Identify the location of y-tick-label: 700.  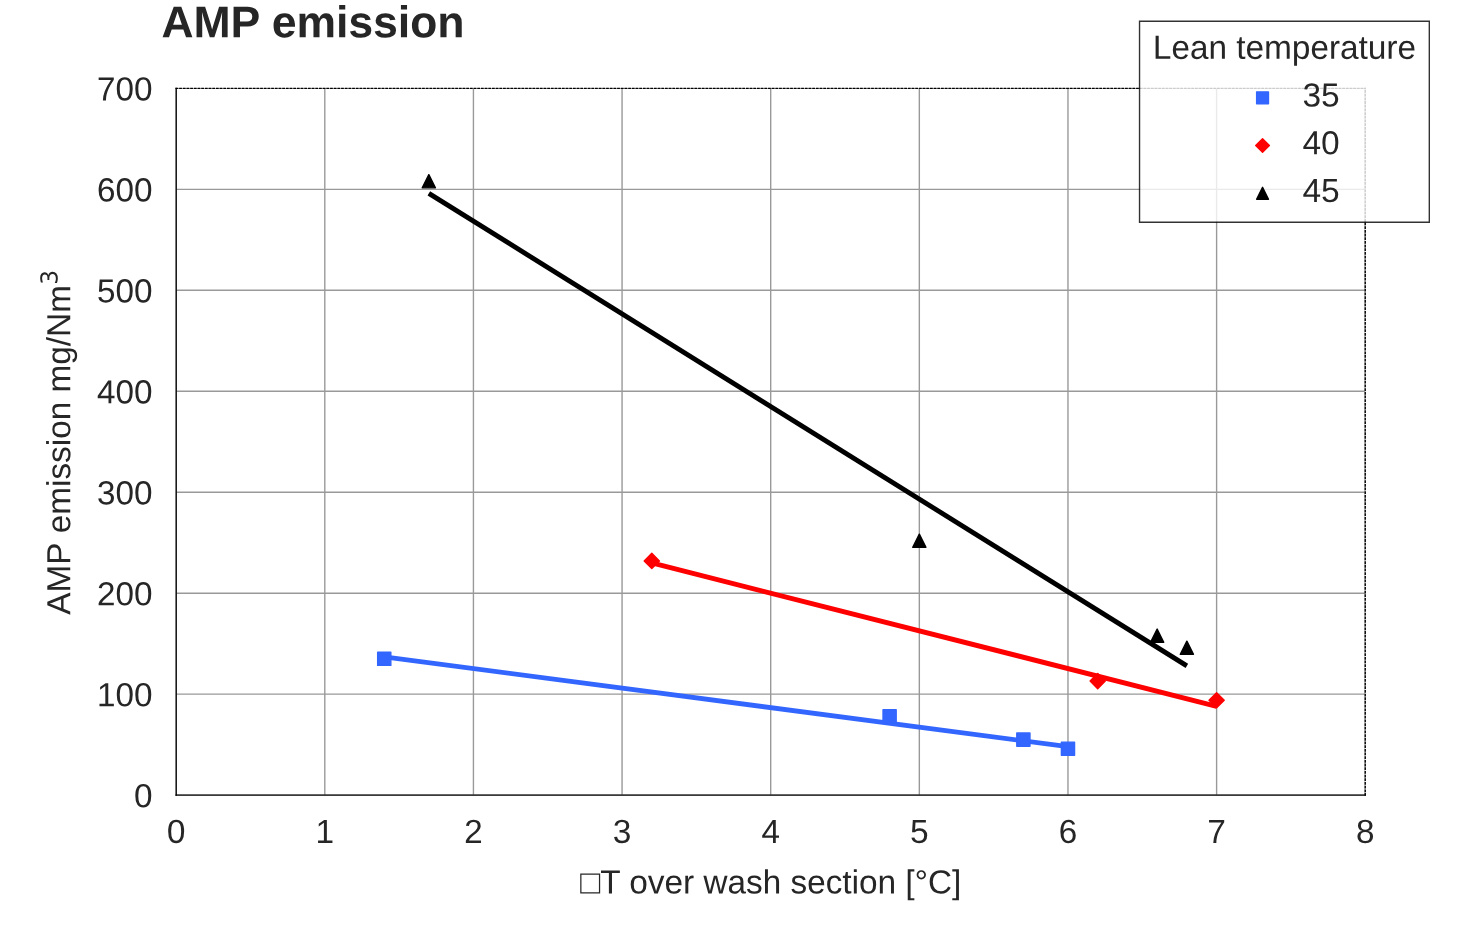
(125, 89).